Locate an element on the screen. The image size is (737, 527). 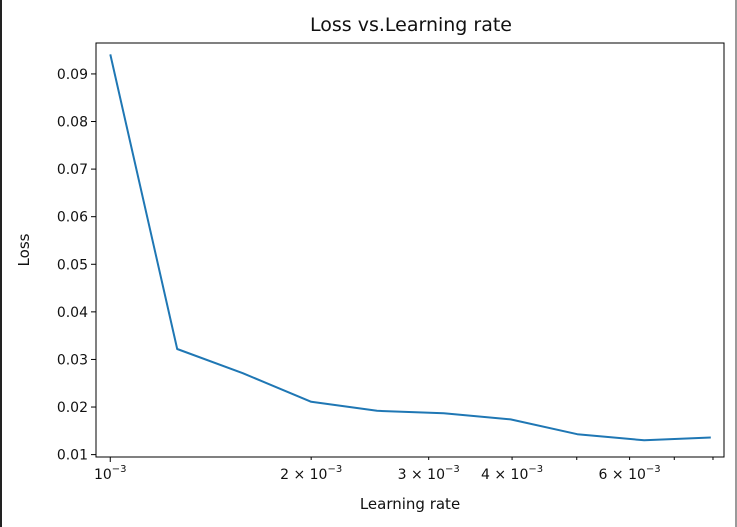
x-tick-label: 4 × 10⁻³ is located at coordinates (512, 473).